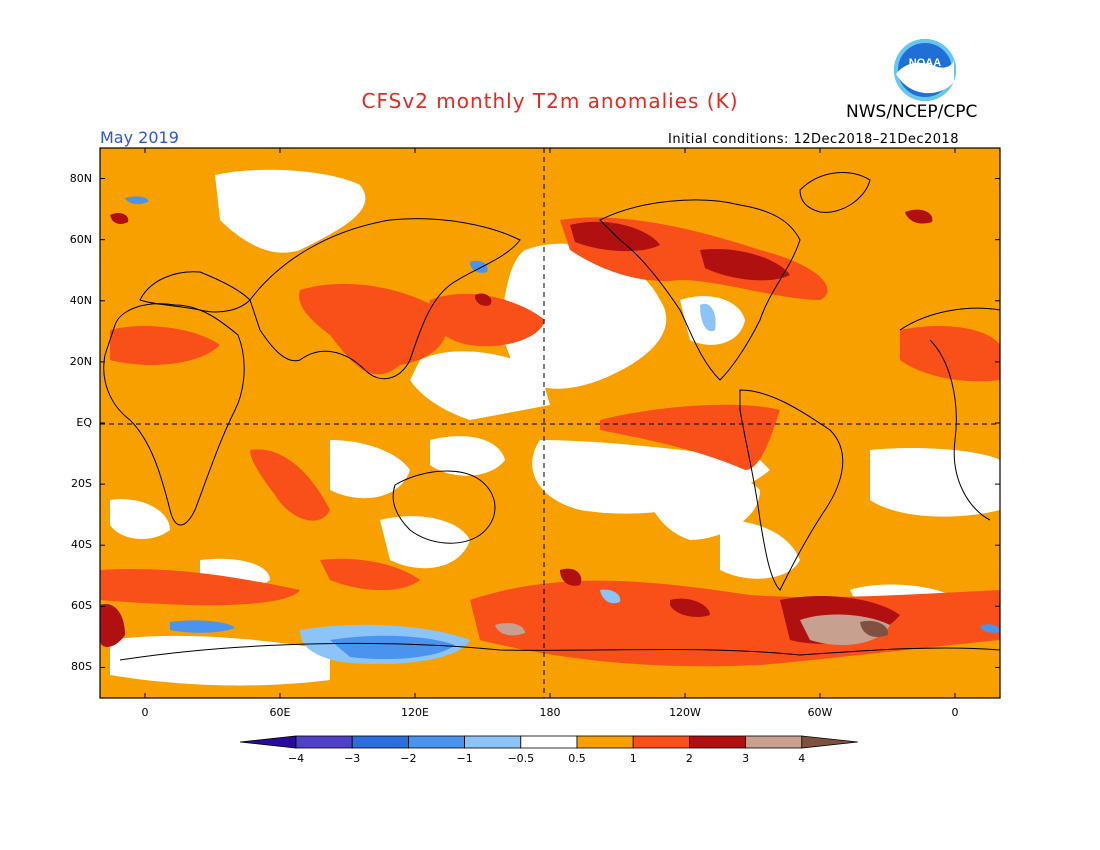 The height and width of the screenshot is (850, 1100). Describe the element at coordinates (280, 712) in the screenshot. I see `lon-label: 60E` at that location.